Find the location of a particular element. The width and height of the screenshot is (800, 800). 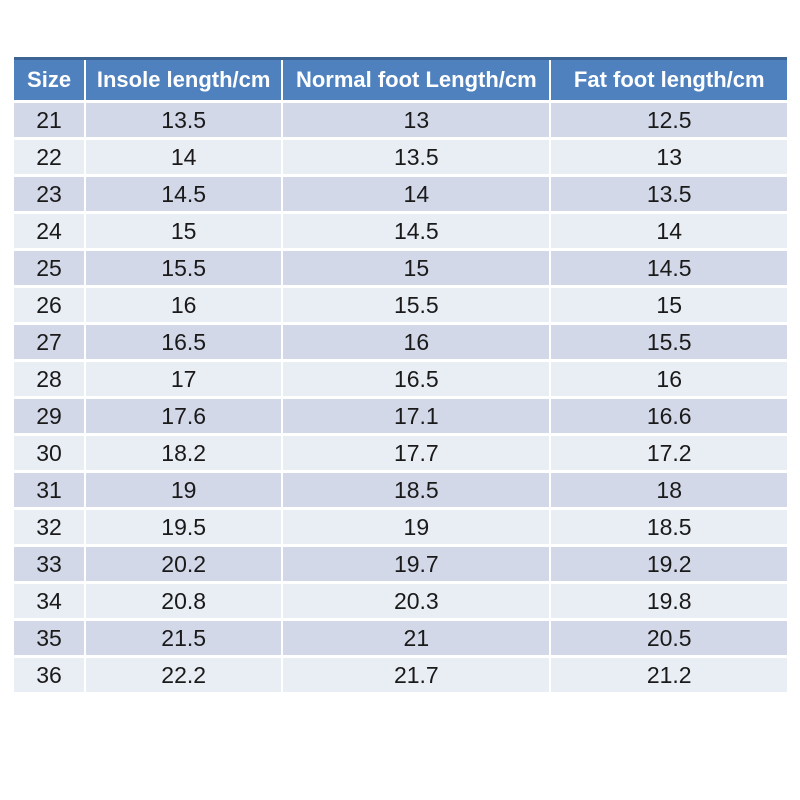

cell-size: 22 is located at coordinates (50, 157).